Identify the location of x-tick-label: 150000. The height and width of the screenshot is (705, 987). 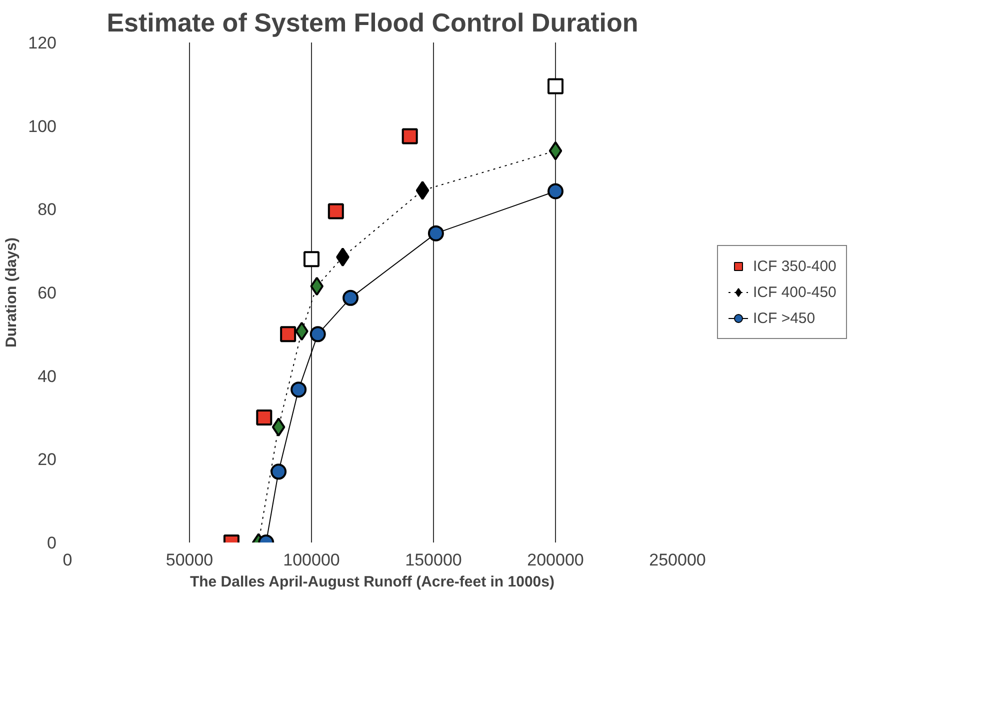
(433, 560).